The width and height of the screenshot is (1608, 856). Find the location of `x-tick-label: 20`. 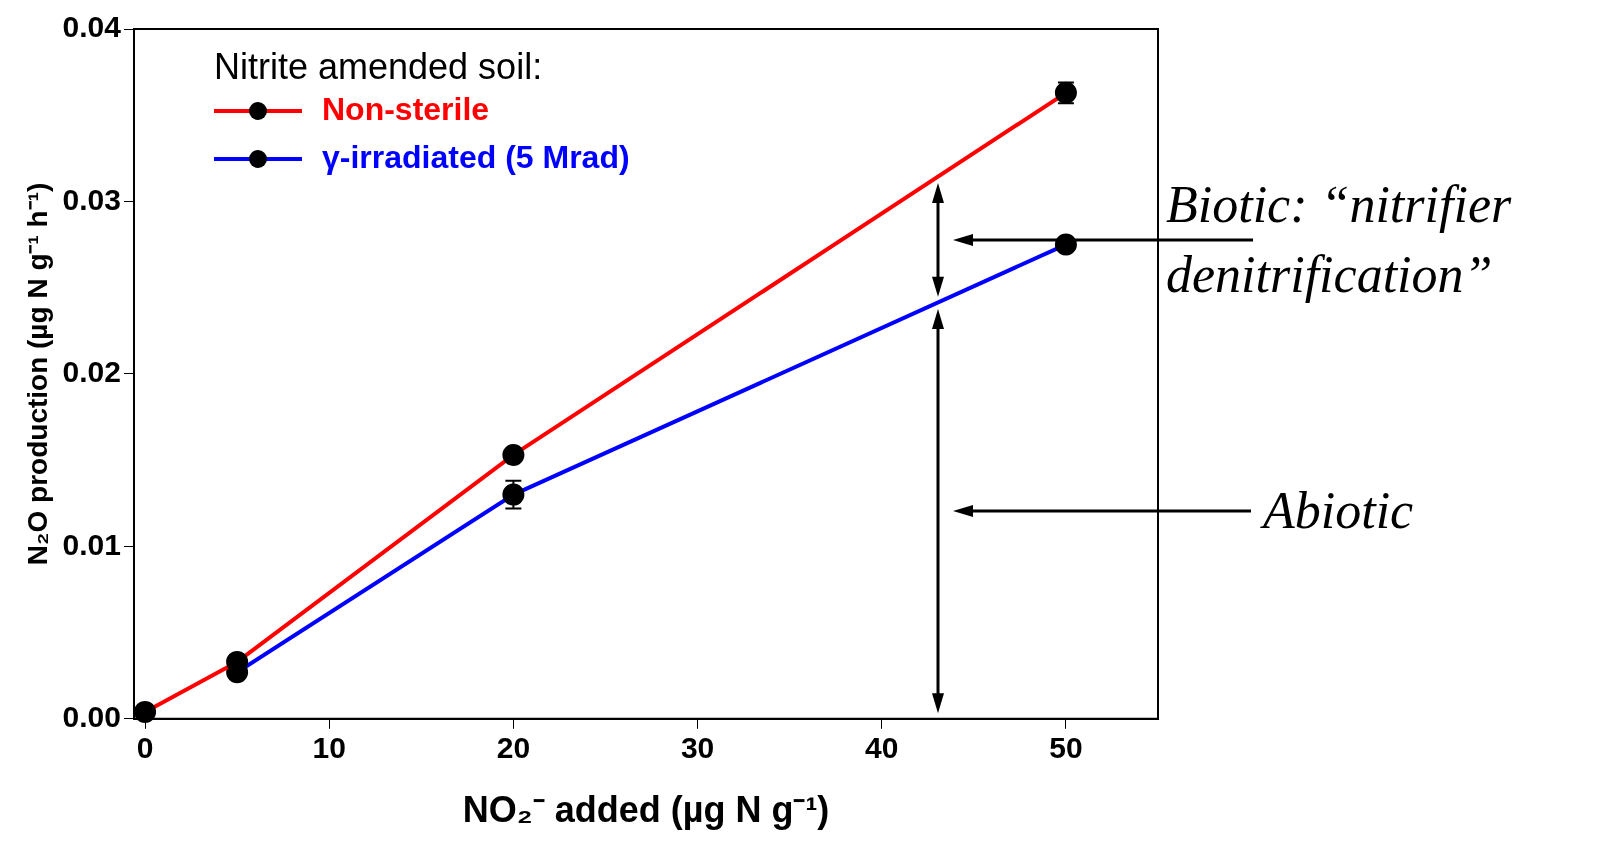

x-tick-label: 20 is located at coordinates (513, 748).